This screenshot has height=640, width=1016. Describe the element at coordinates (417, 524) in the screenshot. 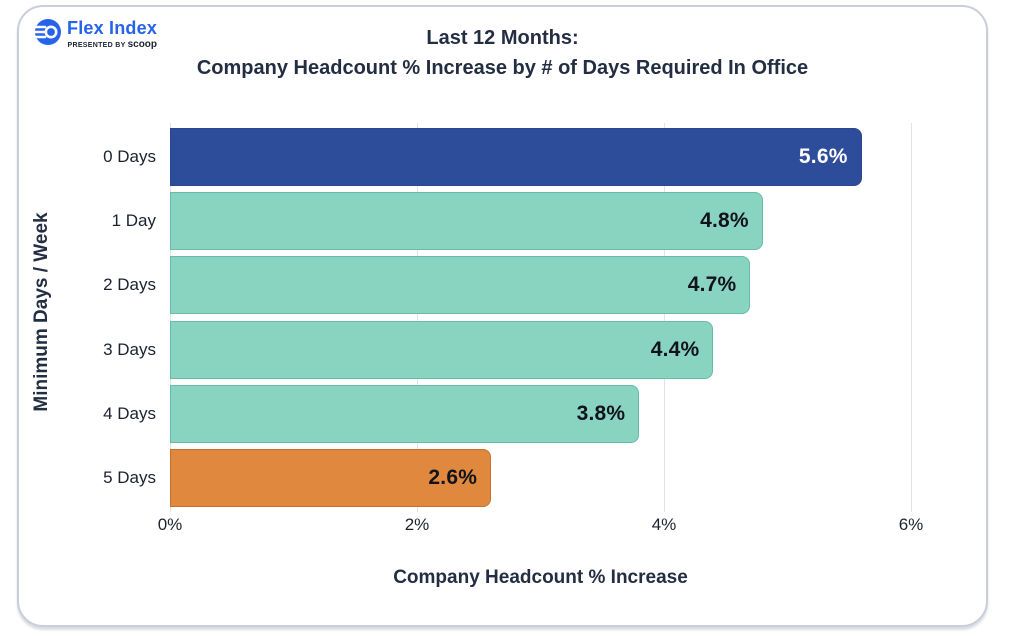

I see `x-tick-label: 2%` at that location.